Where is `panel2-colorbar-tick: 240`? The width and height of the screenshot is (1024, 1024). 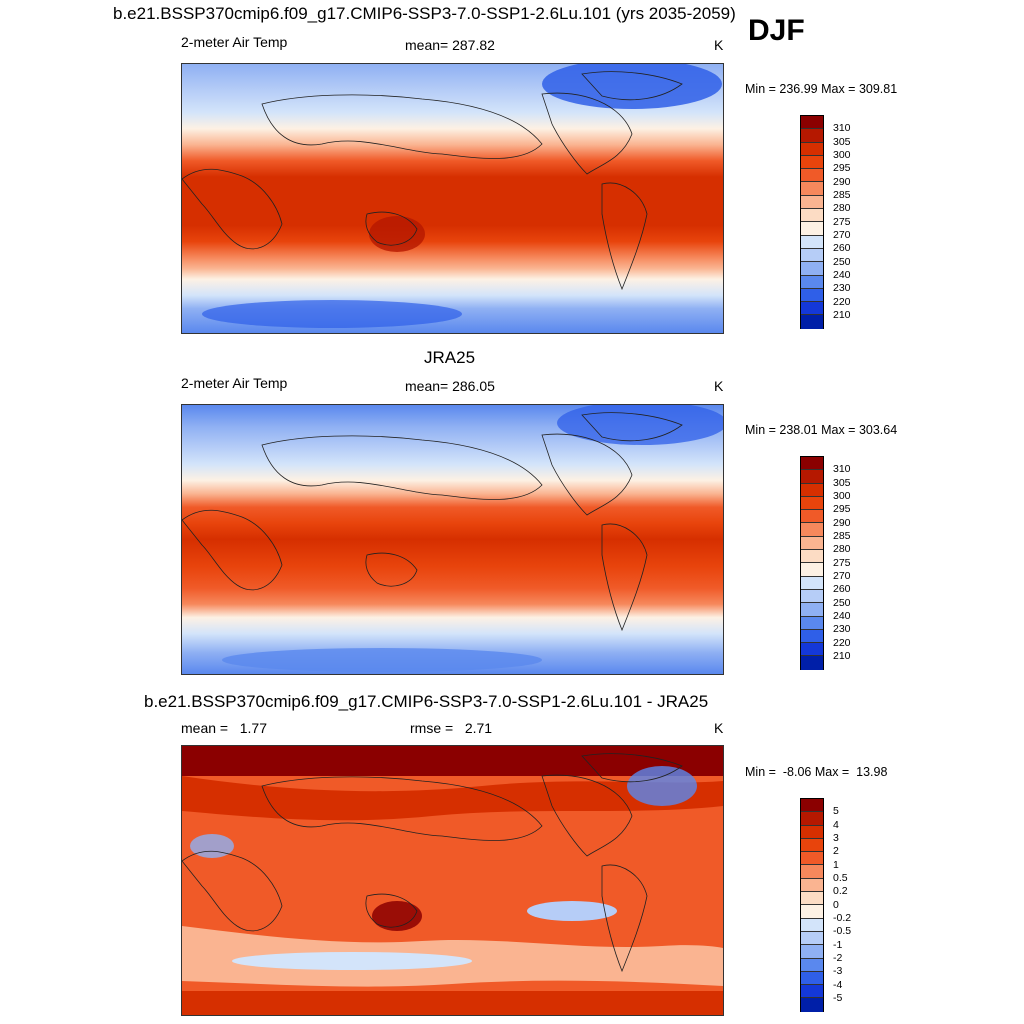 panel2-colorbar-tick: 240 is located at coordinates (842, 616).